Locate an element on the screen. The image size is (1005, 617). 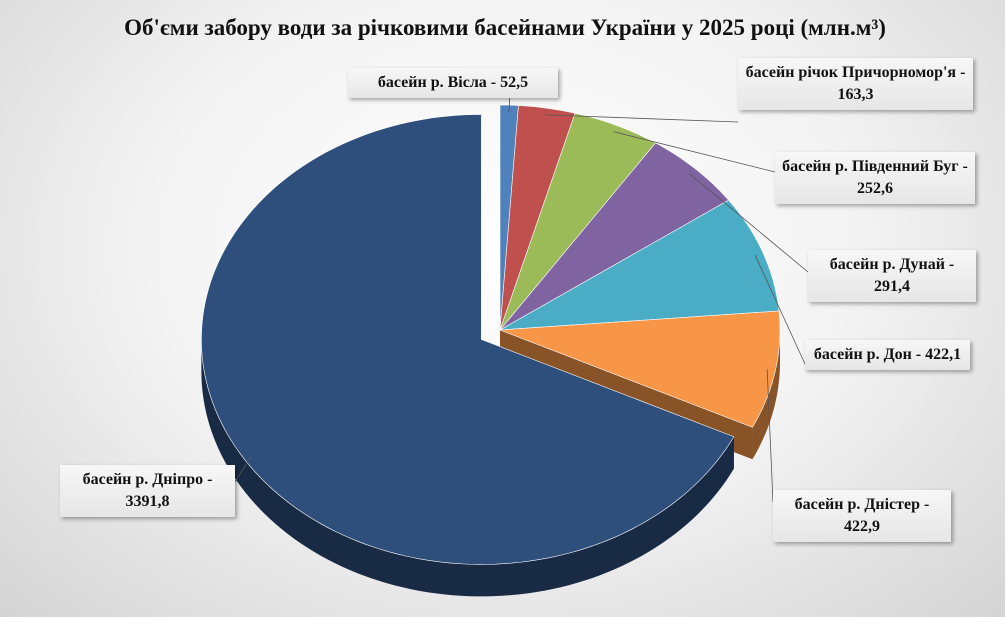
value-label: 52,5 is located at coordinates (514, 82).